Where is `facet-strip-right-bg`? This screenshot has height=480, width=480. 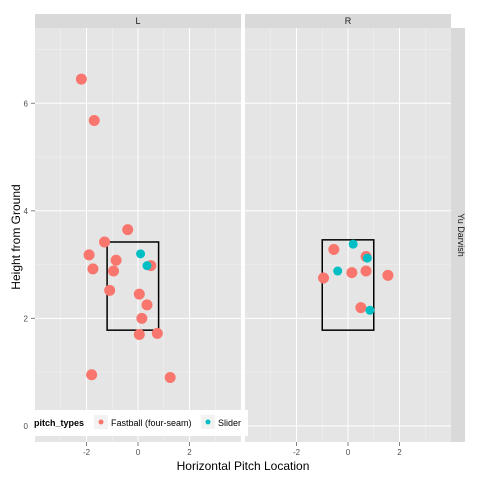
facet-strip-right-bg is located at coordinates (348, 21).